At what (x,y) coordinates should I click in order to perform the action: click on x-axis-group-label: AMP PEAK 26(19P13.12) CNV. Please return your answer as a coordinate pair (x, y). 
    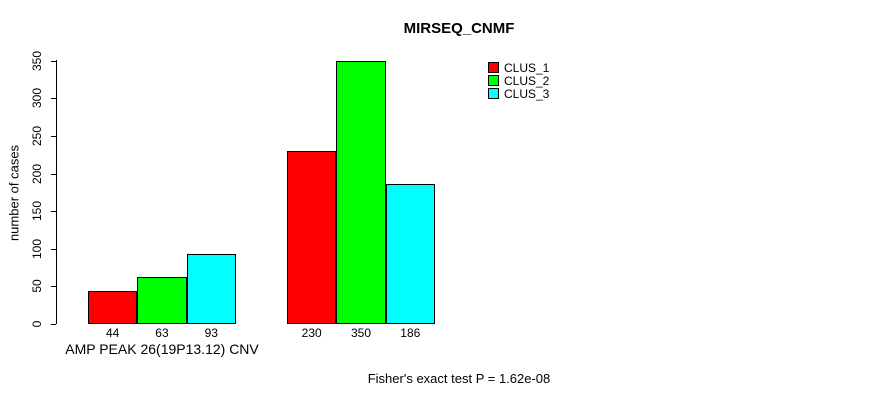
    Looking at the image, I should click on (162, 349).